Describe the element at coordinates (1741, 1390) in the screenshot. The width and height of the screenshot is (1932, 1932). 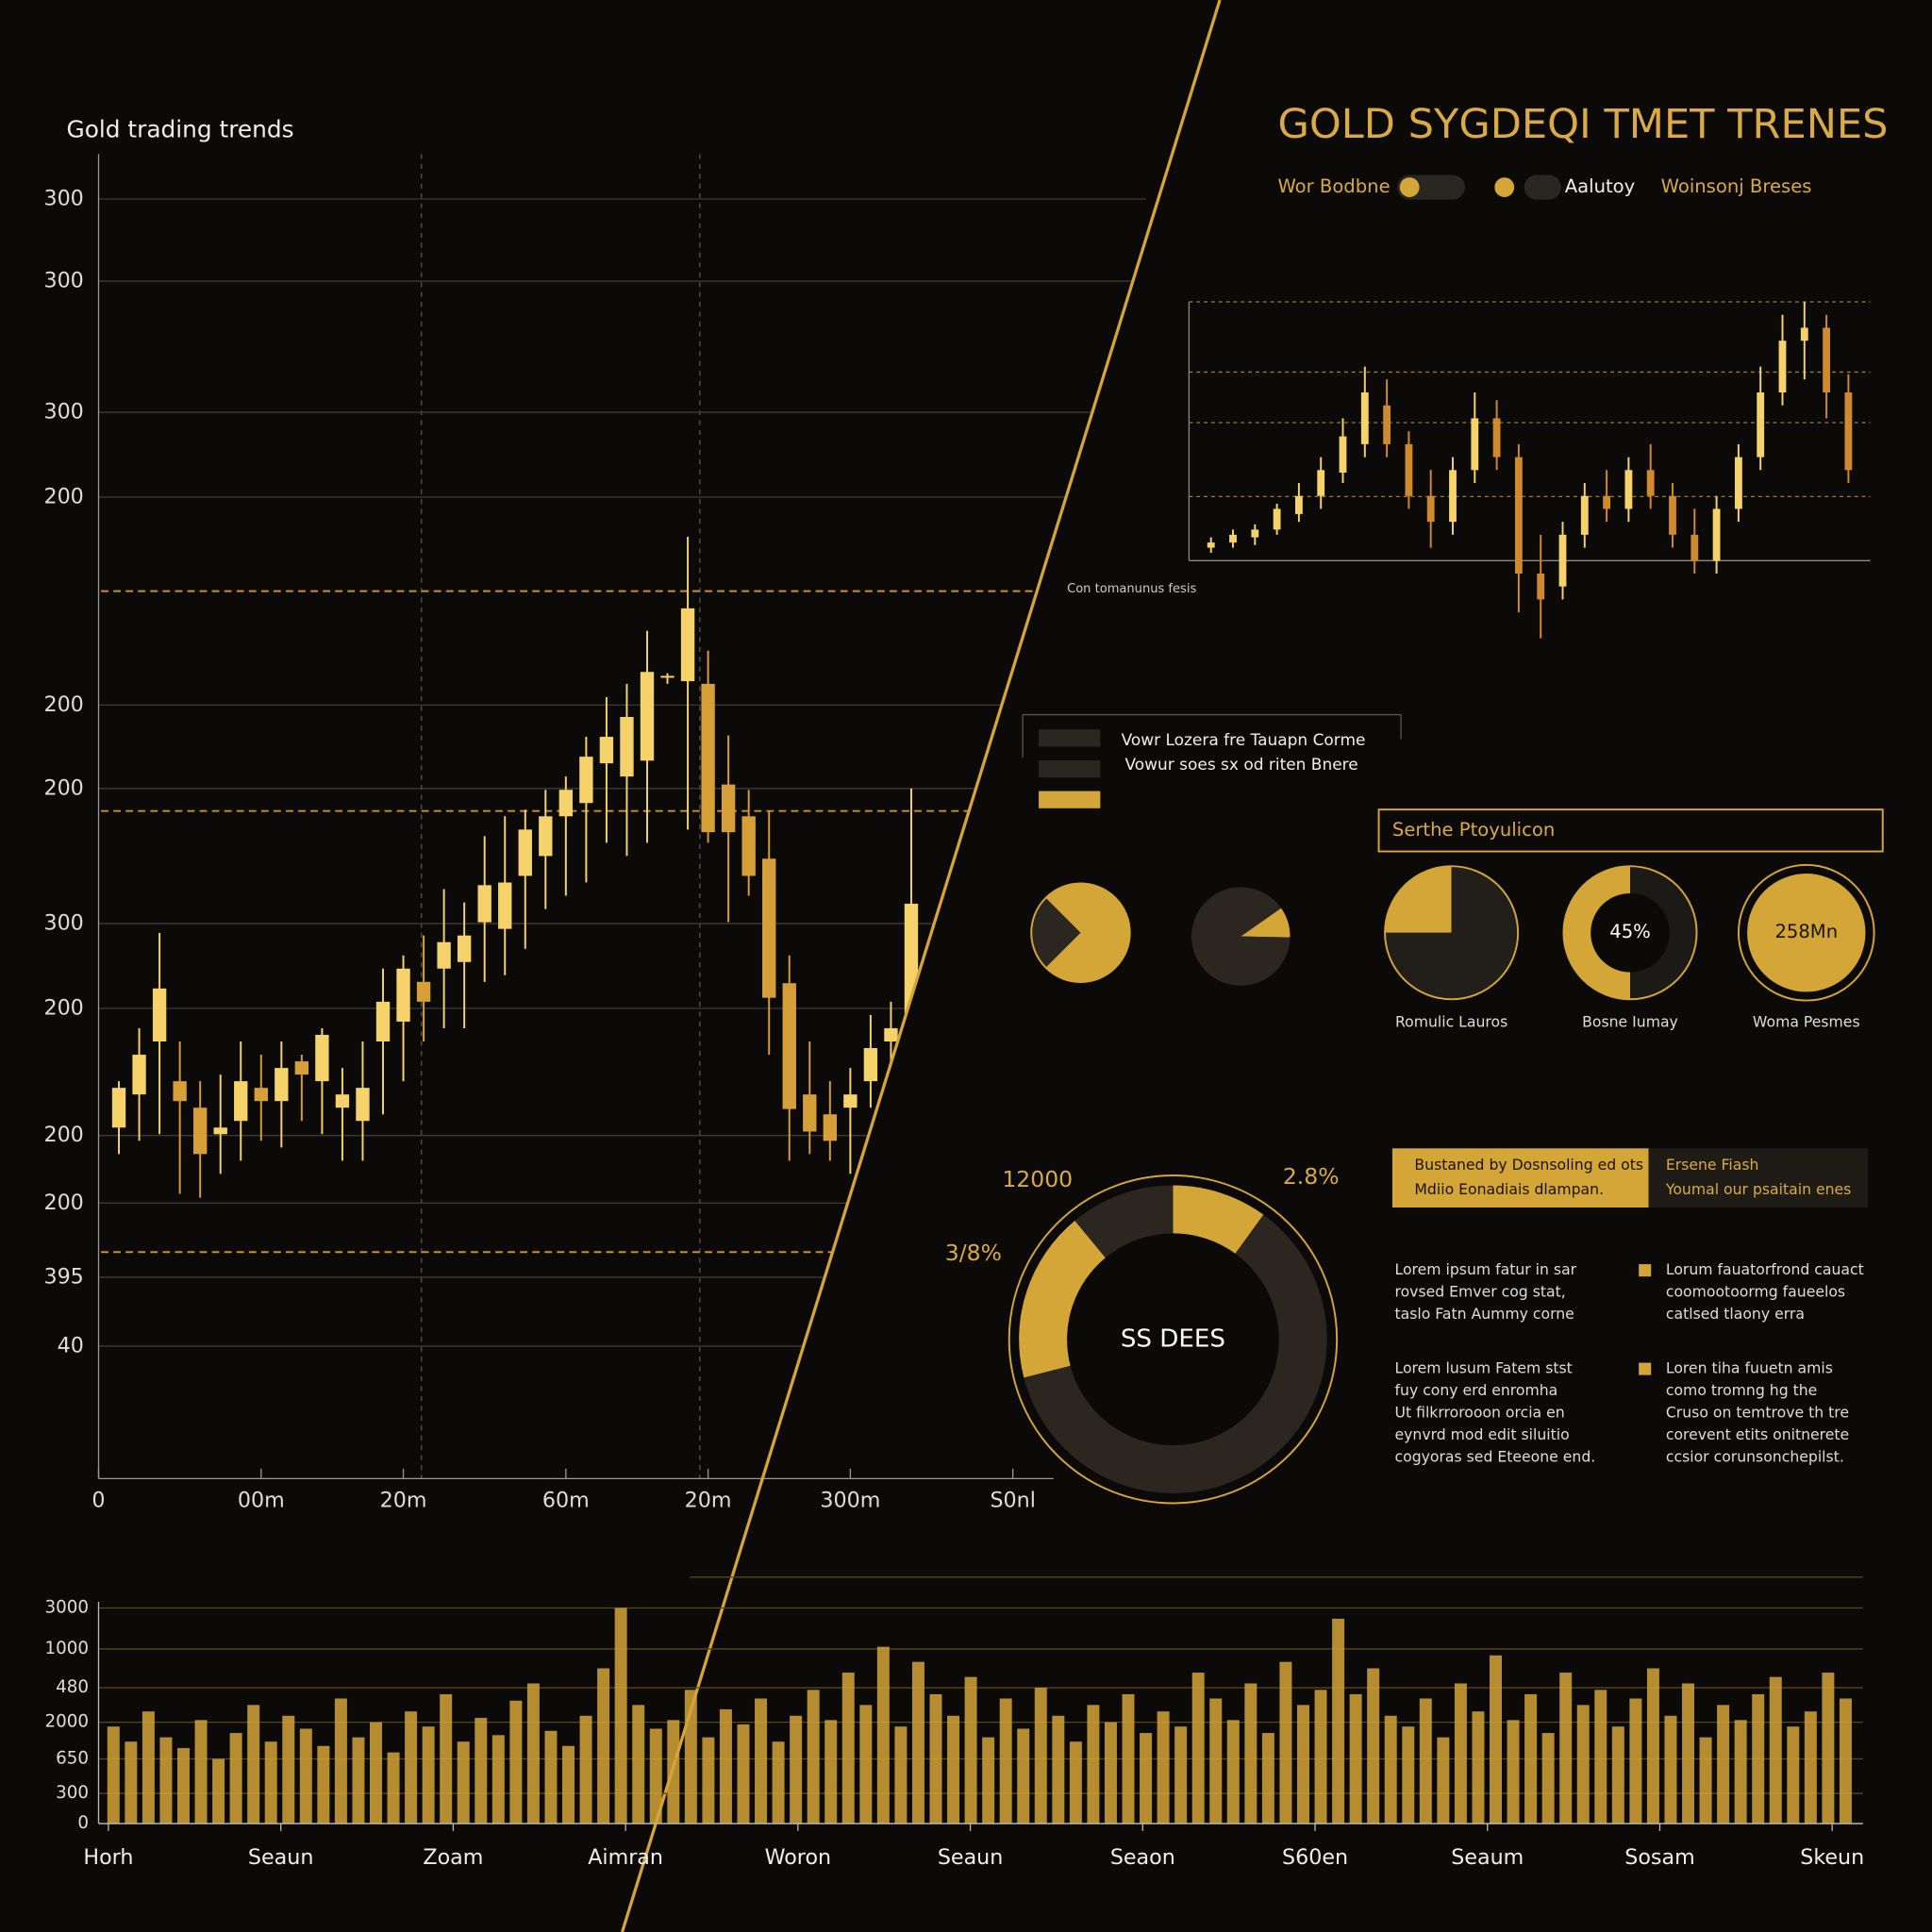
I see `paragraph-line: como tromng hg the` at that location.